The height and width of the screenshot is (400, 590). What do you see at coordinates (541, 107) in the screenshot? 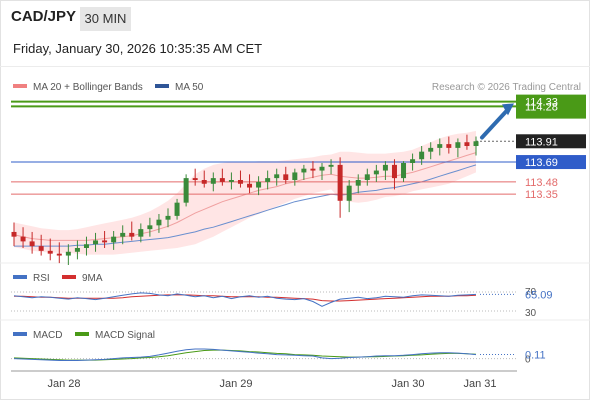
I see `level-label-114-28: 114.28` at bounding box center [541, 107].